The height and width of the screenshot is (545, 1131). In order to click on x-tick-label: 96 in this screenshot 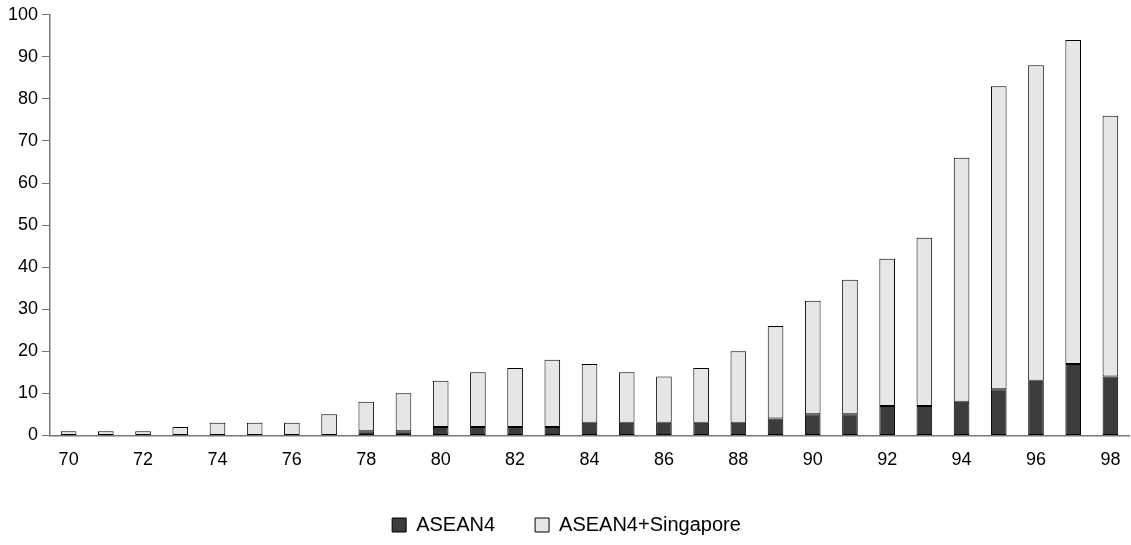, I will do `click(1035, 459)`.